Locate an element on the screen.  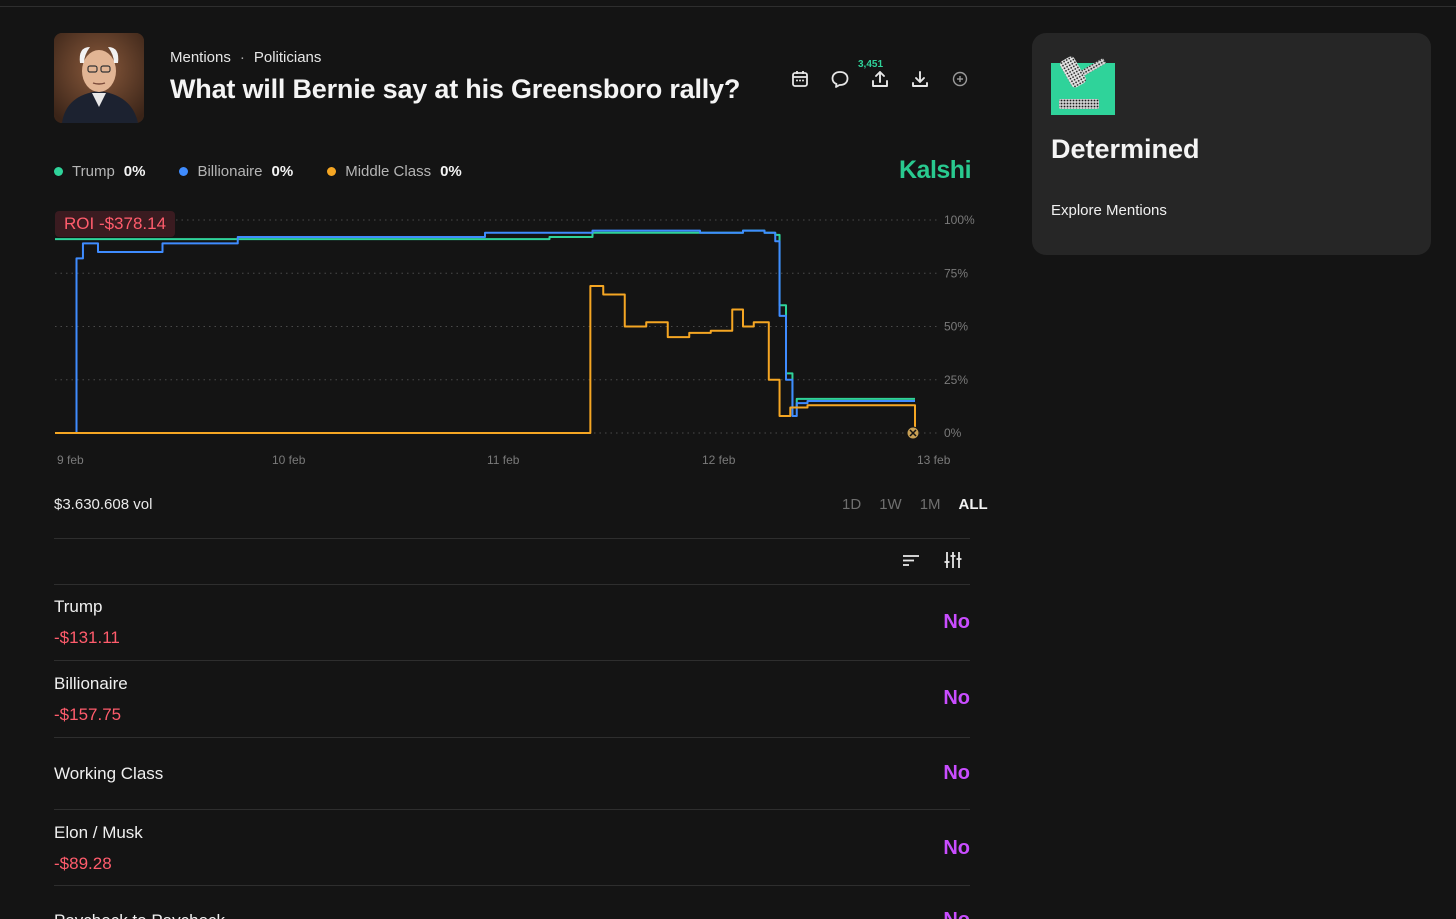
filter-button is located at coordinates (953, 560).